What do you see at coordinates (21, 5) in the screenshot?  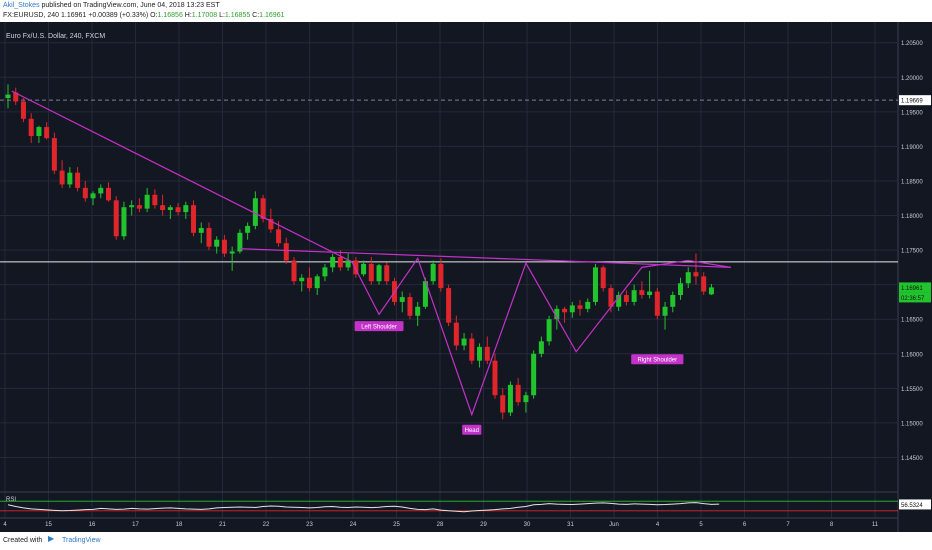 I see `author-link: Akil_Stokes` at bounding box center [21, 5].